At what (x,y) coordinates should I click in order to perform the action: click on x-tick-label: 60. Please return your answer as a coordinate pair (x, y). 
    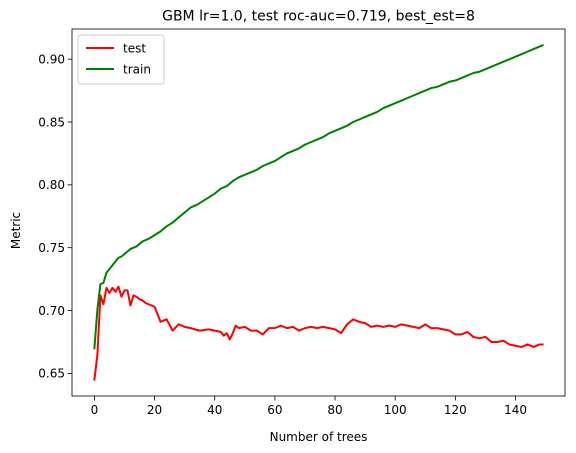
    Looking at the image, I should click on (274, 410).